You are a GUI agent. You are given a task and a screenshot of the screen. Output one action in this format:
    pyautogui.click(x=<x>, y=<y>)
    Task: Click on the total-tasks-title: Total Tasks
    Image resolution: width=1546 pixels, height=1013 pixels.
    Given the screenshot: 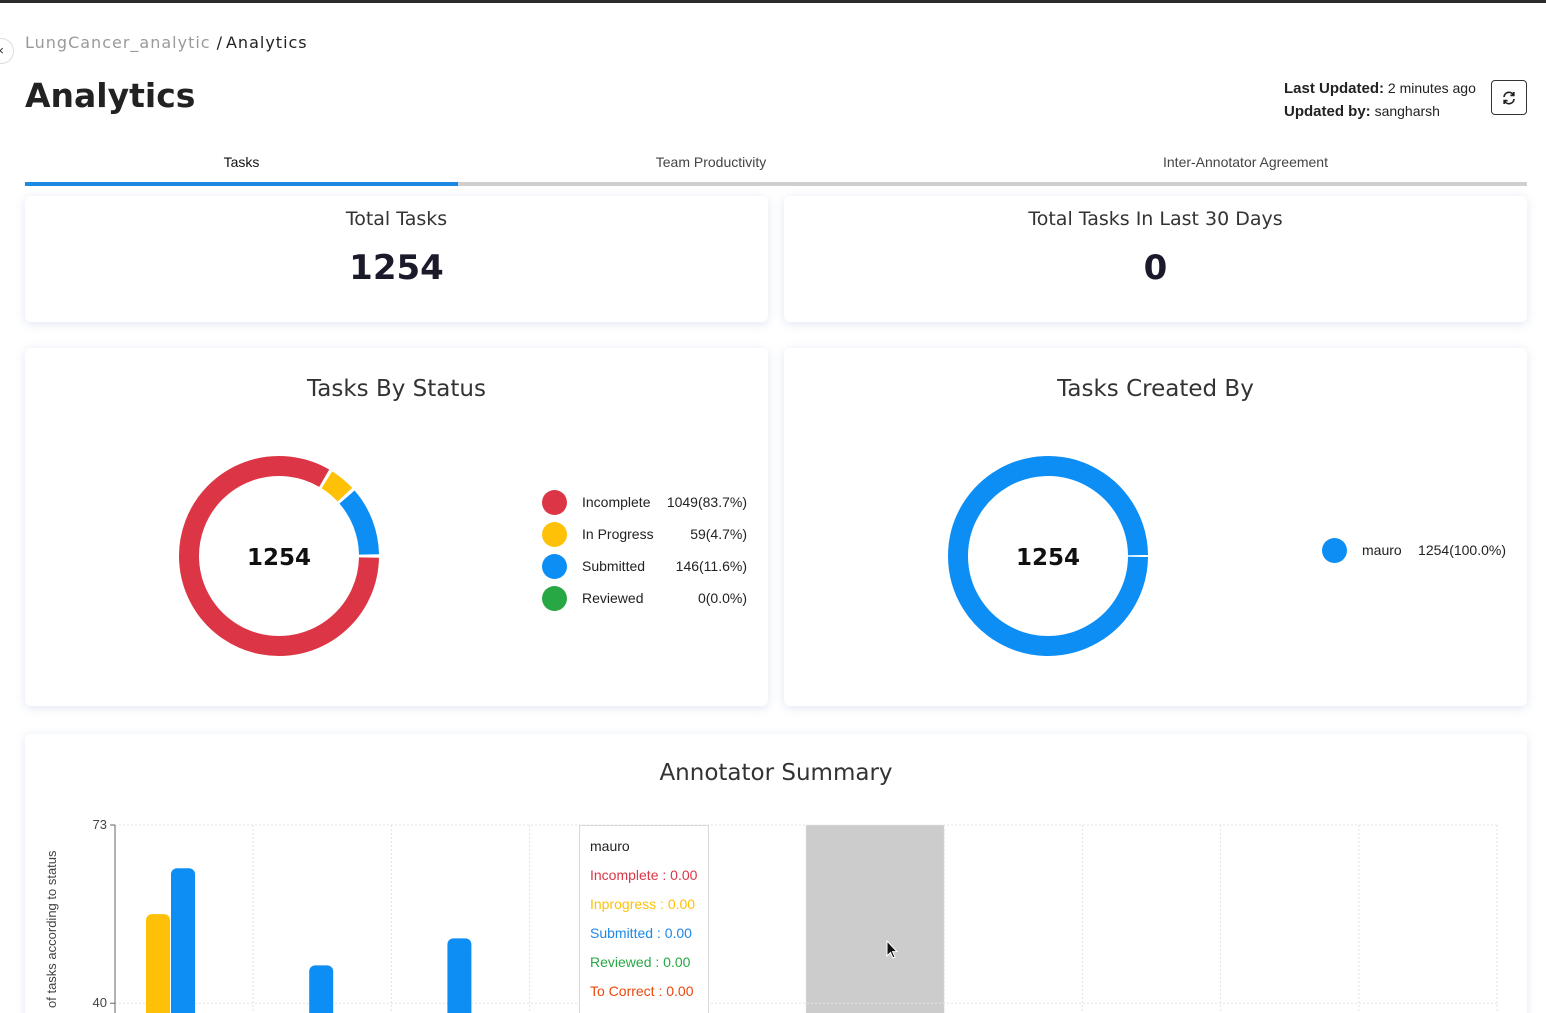 What is the action you would take?
    pyautogui.click(x=396, y=219)
    